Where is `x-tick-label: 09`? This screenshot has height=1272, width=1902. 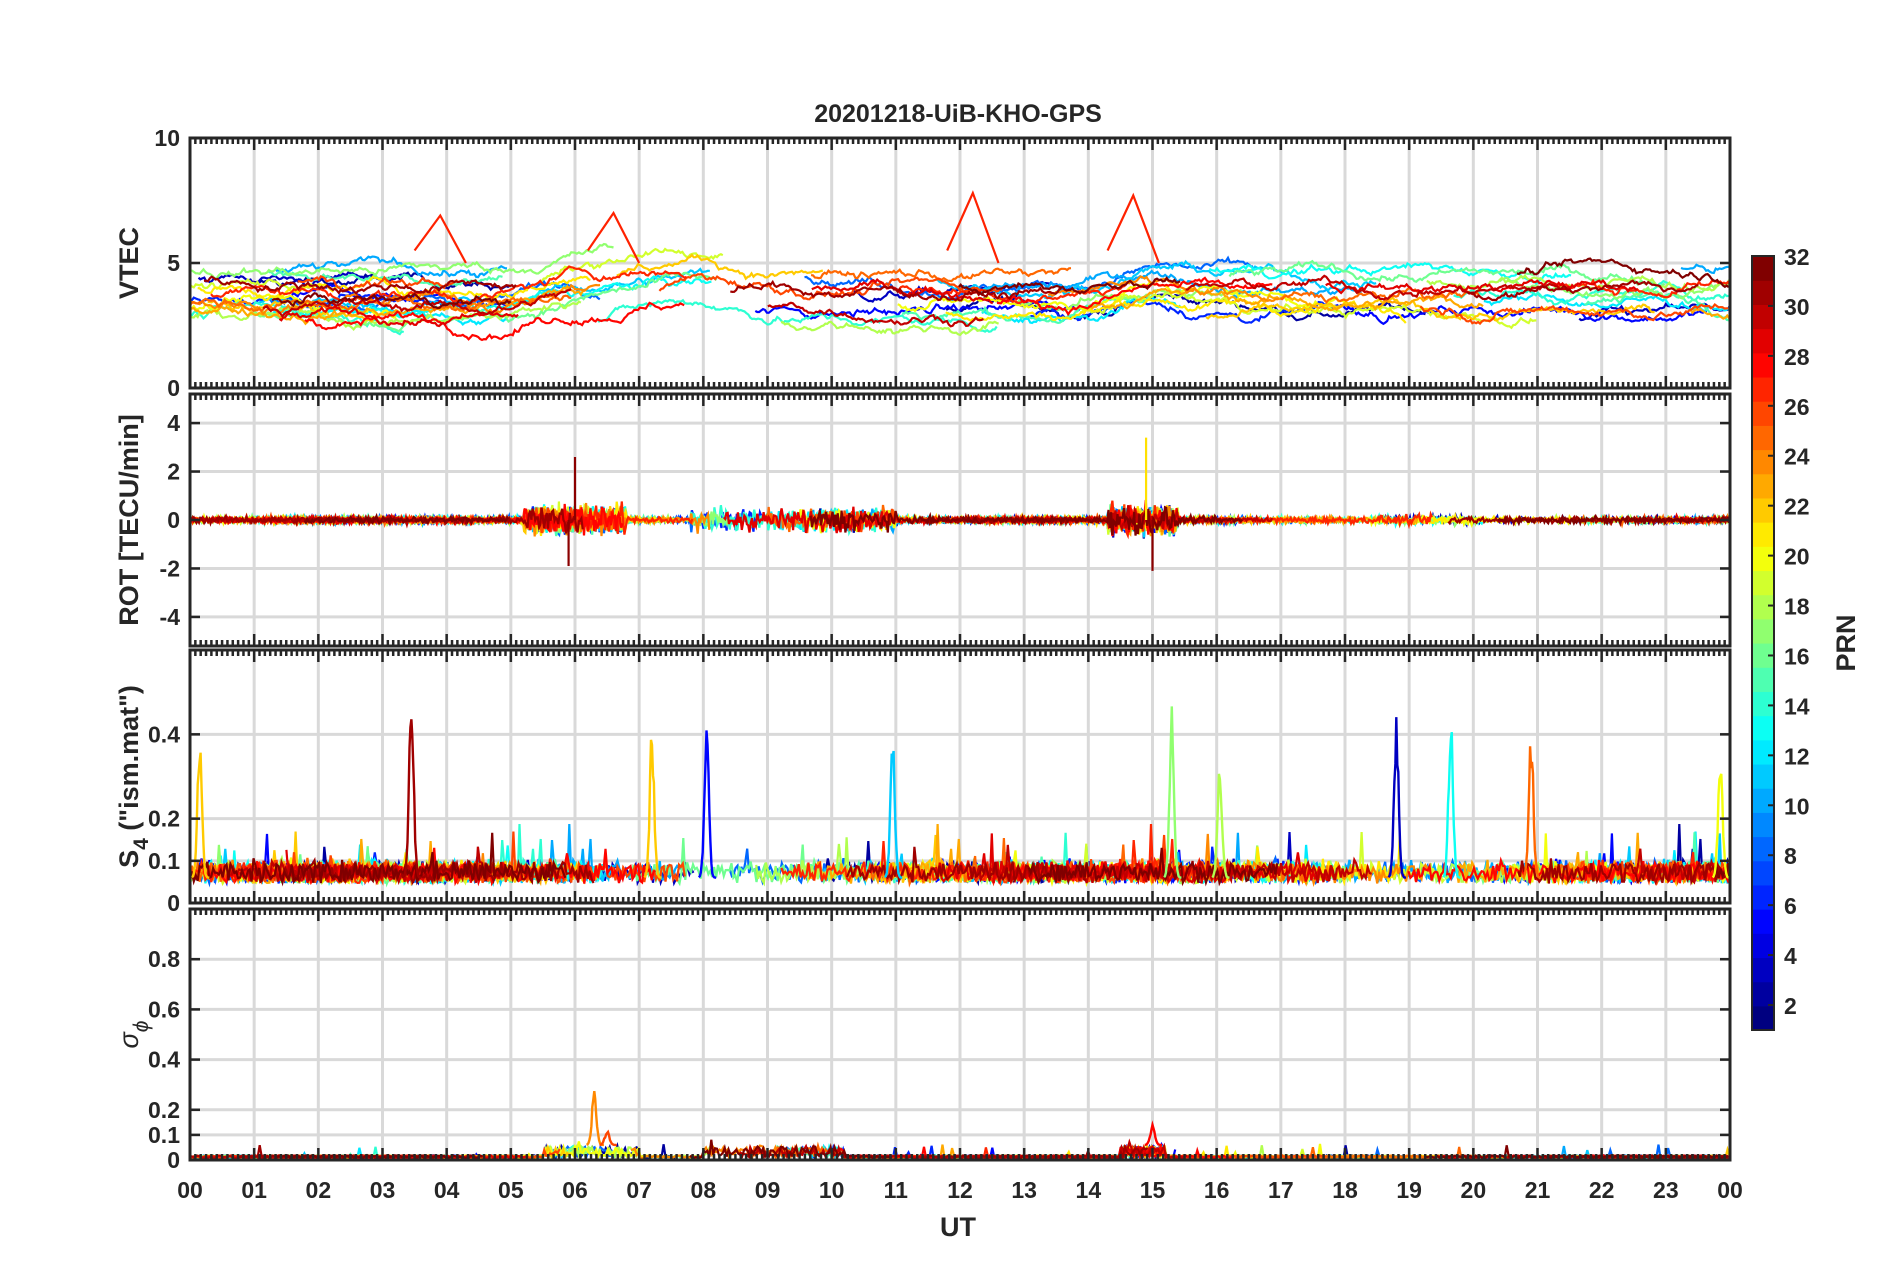
x-tick-label: 09 is located at coordinates (768, 1190).